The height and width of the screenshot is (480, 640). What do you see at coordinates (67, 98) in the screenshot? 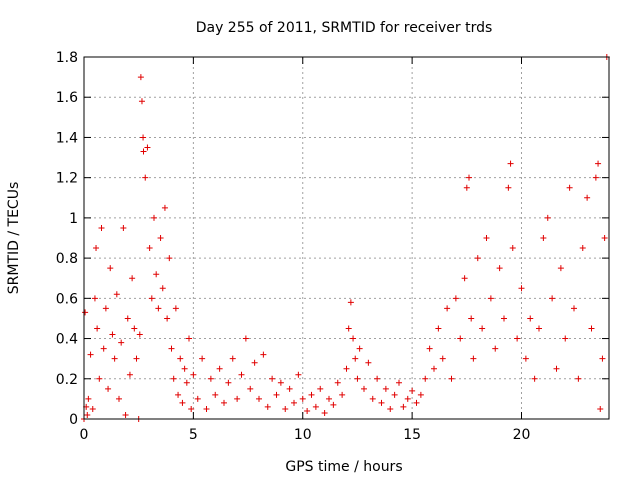
I see `y-tick-label: 1.6` at bounding box center [67, 98].